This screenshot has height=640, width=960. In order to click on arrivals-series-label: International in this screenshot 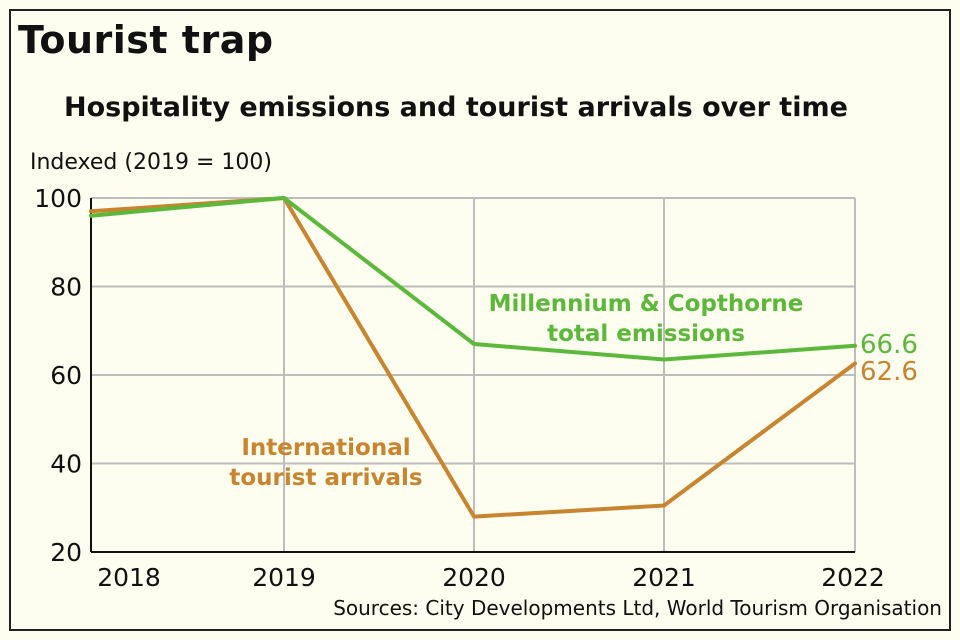, I will do `click(325, 448)`.